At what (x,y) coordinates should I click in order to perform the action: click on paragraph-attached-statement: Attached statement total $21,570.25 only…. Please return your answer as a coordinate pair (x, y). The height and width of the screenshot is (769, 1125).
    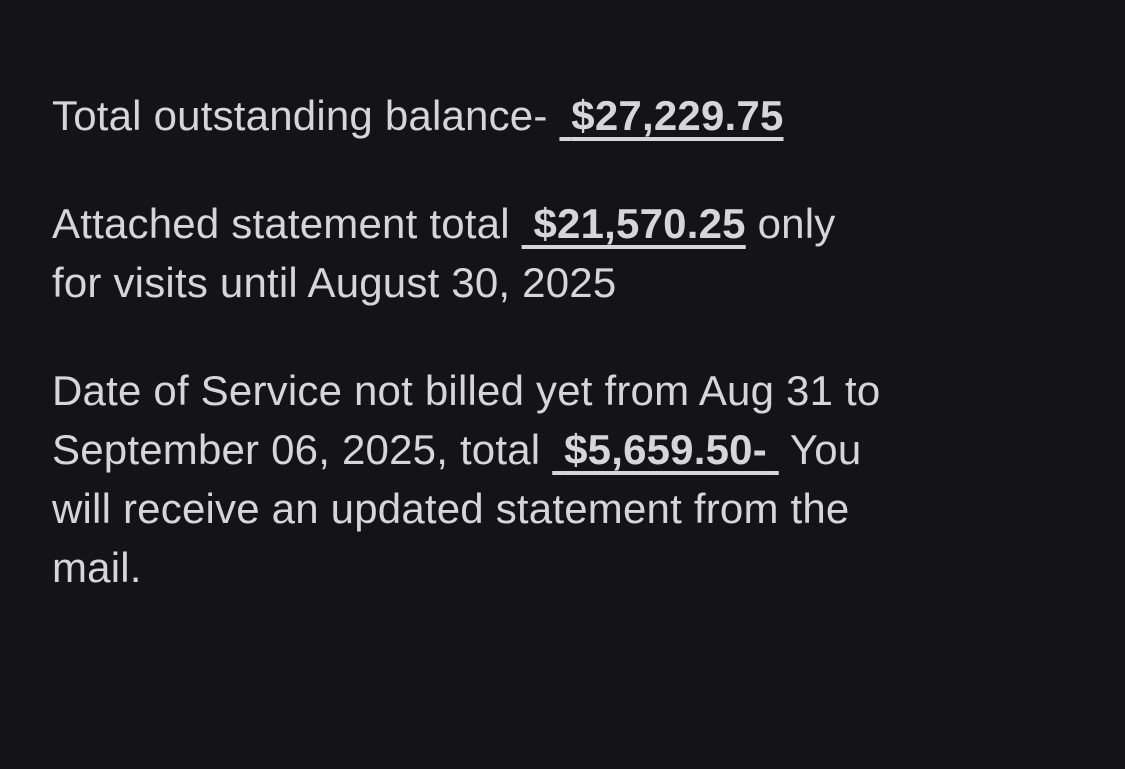
    Looking at the image, I should click on (563, 253).